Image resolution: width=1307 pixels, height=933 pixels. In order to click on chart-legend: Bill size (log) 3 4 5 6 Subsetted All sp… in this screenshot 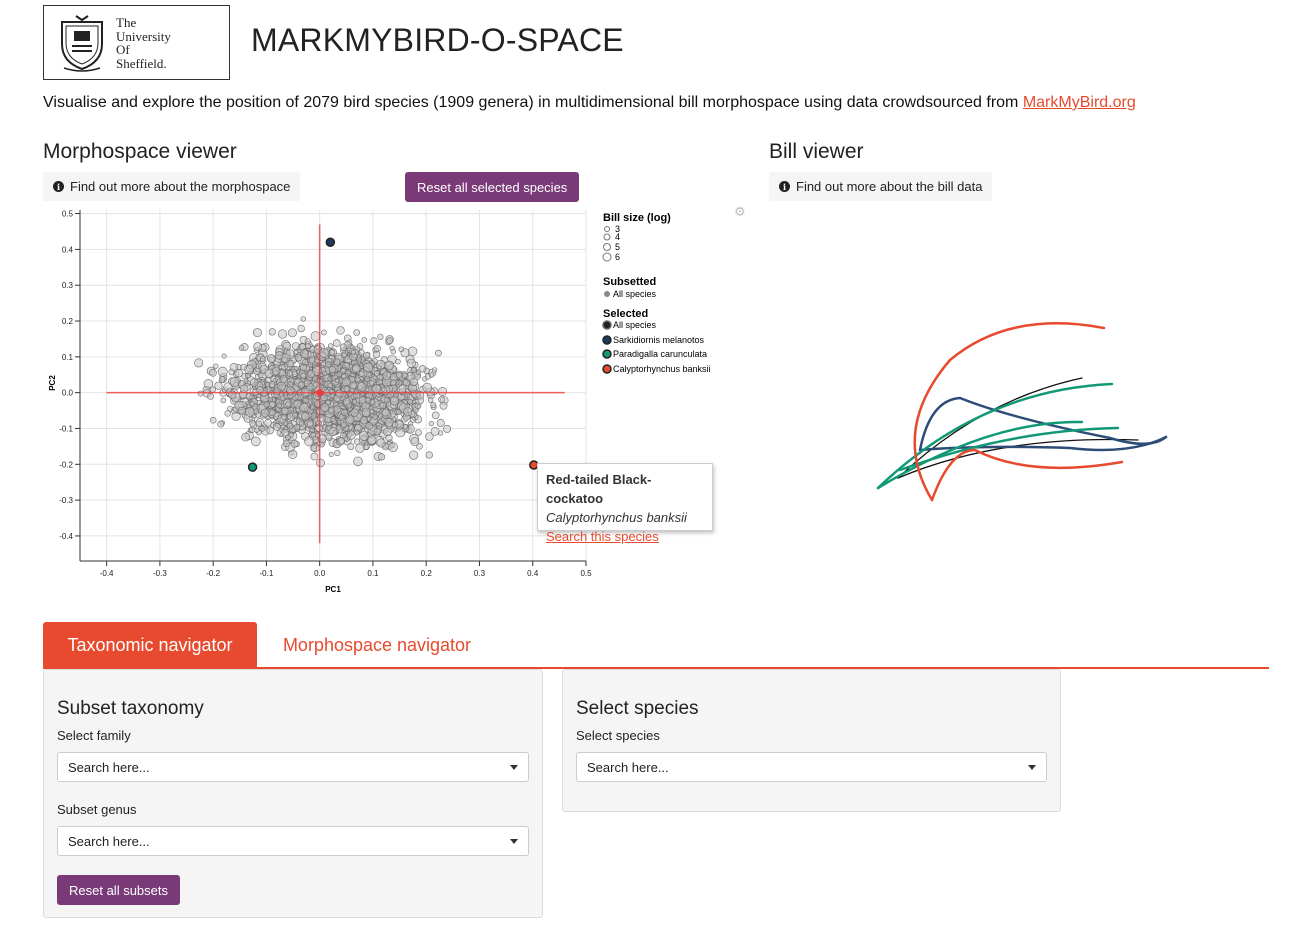, I will do `click(656, 293)`.